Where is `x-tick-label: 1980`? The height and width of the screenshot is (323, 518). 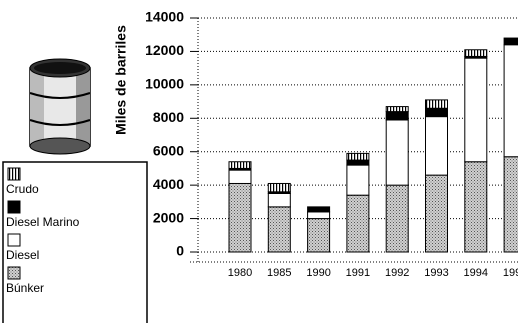
x-tick-label: 1980 is located at coordinates (240, 273).